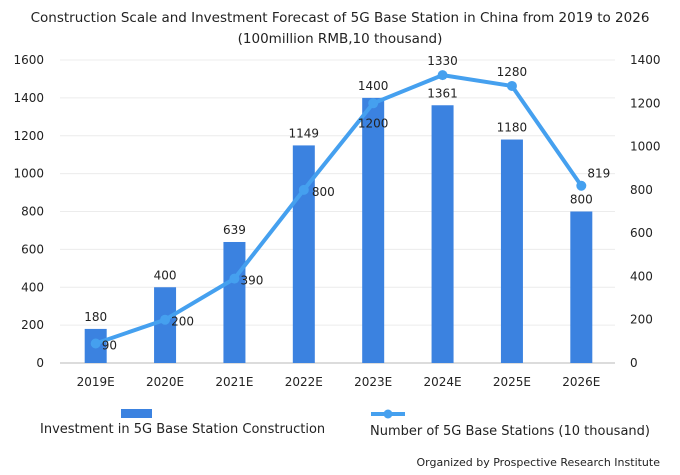  What do you see at coordinates (388, 414) in the screenshot?
I see `legend-line-marker` at bounding box center [388, 414].